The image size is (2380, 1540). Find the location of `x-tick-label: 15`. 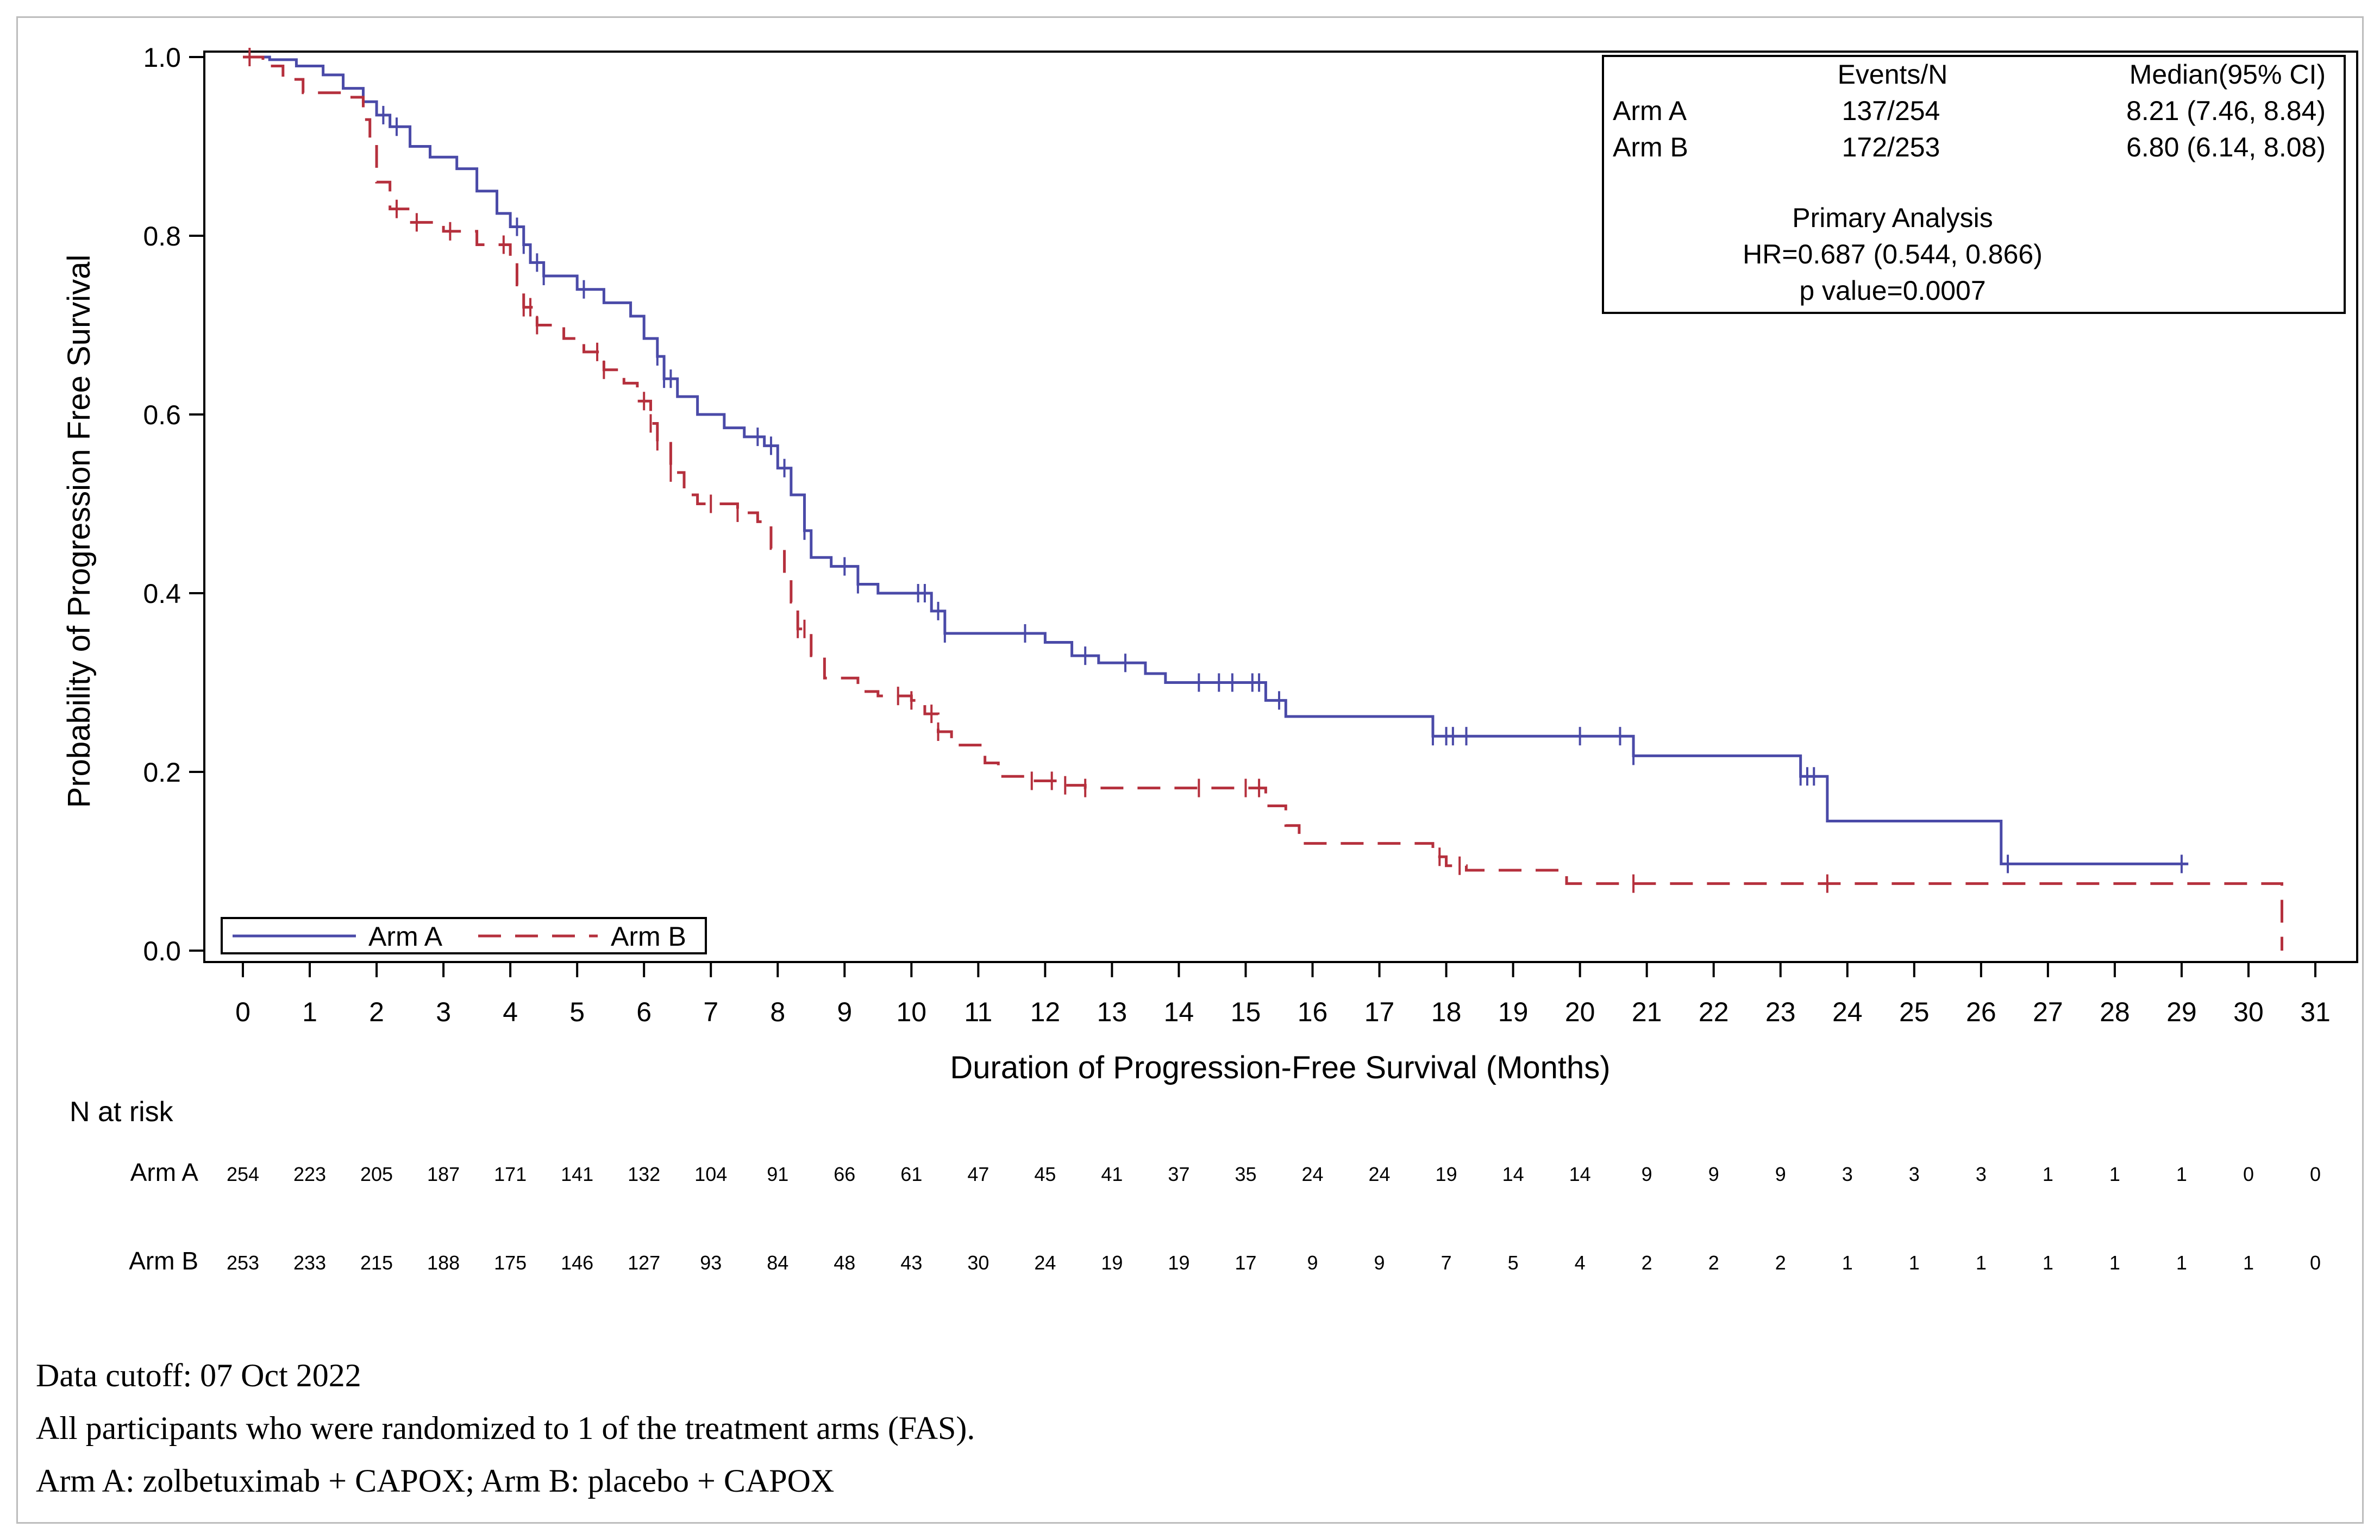

x-tick-label: 15 is located at coordinates (1246, 1012).